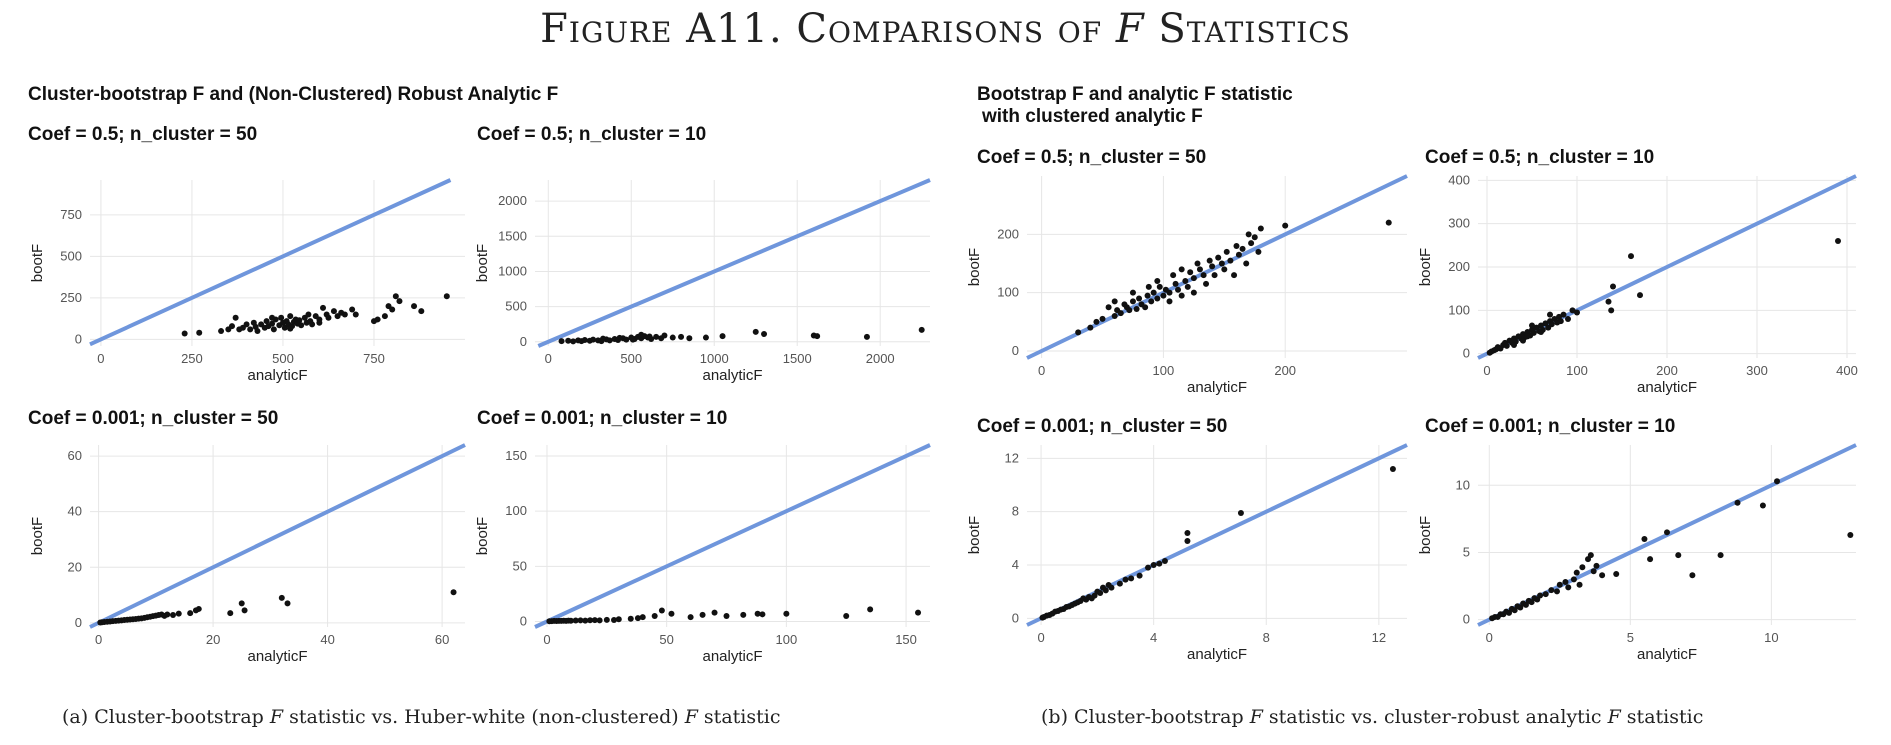 This screenshot has height=745, width=1891. Describe the element at coordinates (1102, 426) in the screenshot. I see `panel-title: Coef = 0.001; n_cluster = 50` at that location.